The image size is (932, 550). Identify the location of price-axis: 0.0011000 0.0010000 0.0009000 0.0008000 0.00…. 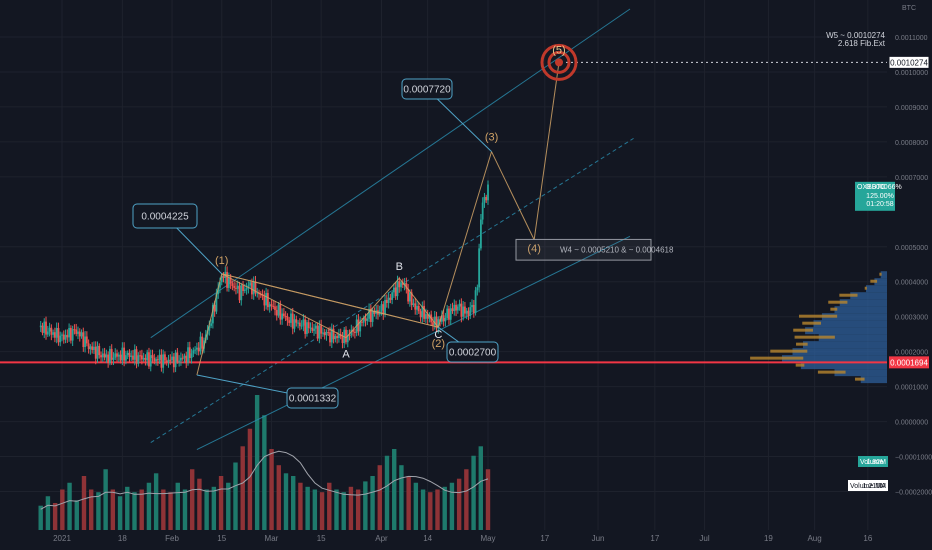
(913, 266).